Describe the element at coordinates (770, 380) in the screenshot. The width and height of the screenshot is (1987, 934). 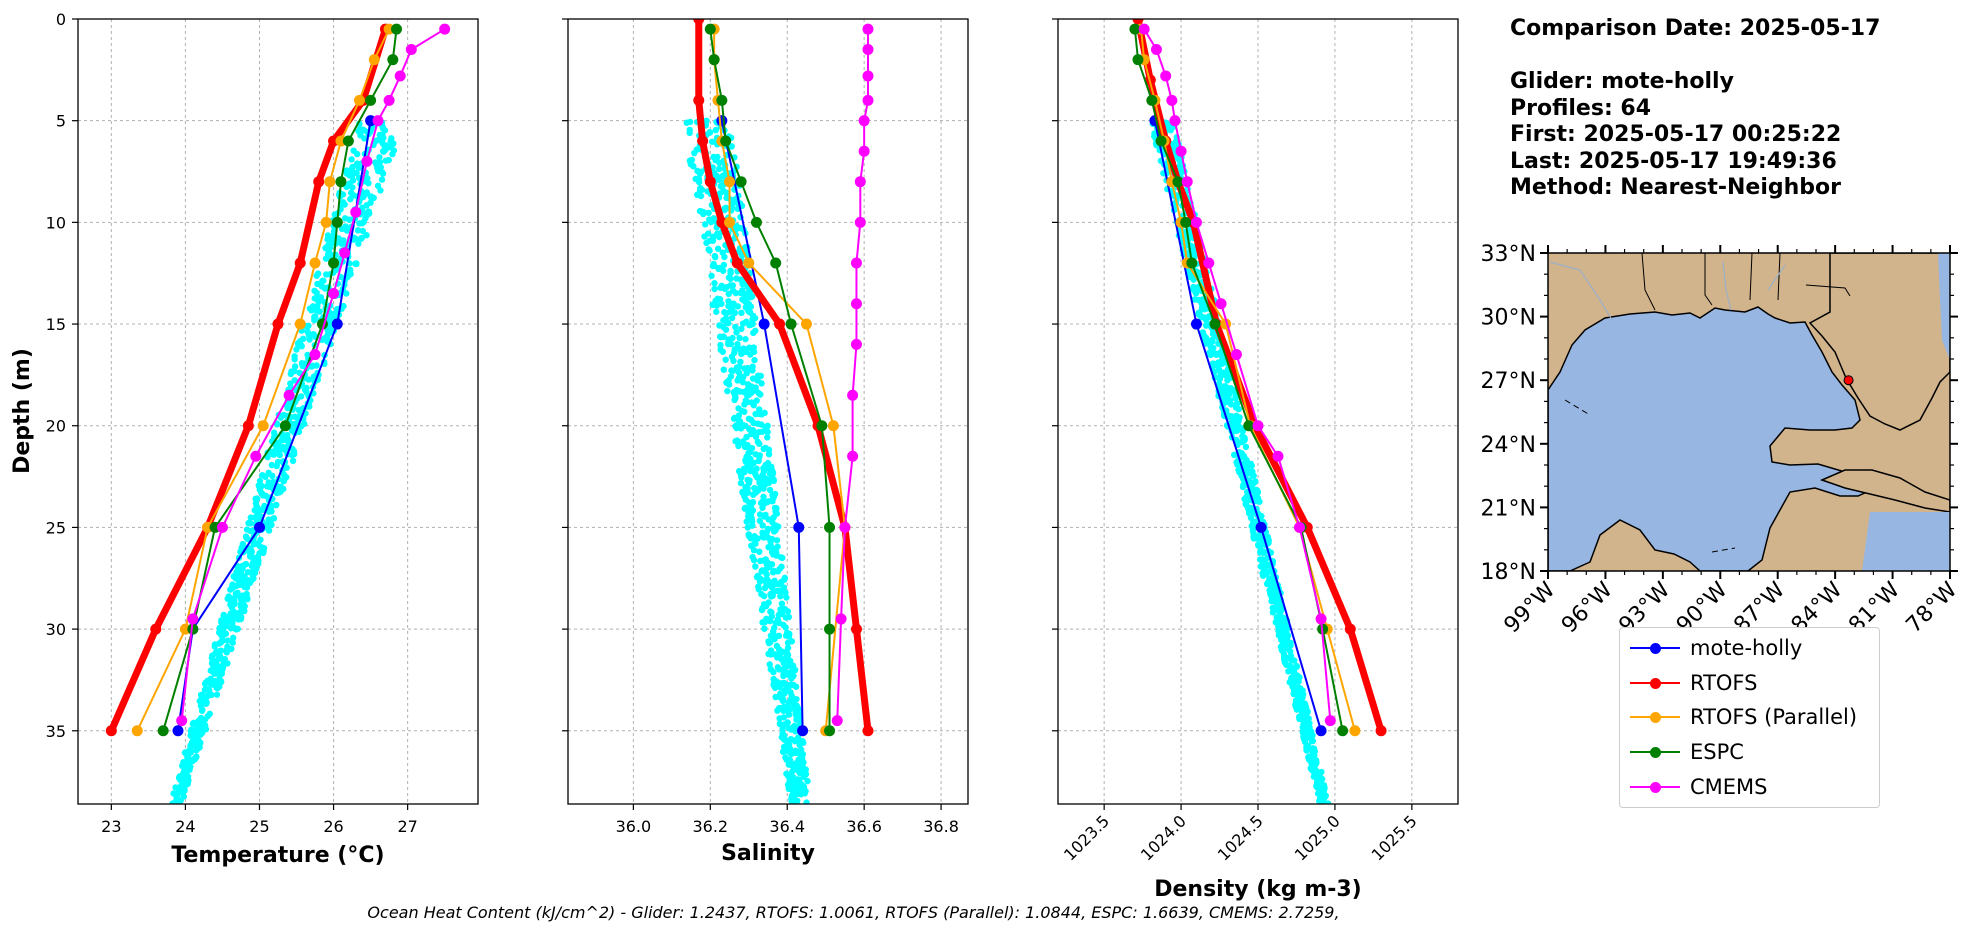
I see `series-line-espc` at that location.